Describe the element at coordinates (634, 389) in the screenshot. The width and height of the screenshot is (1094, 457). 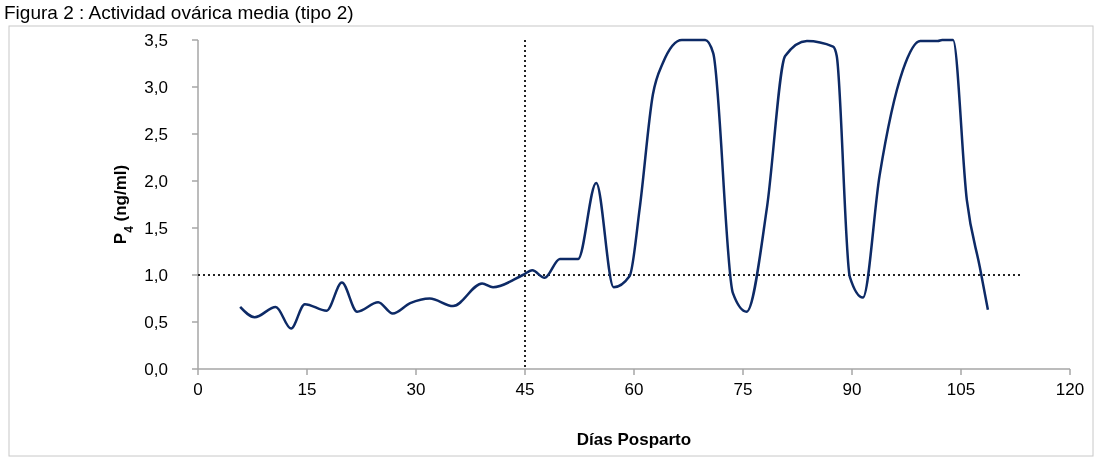
I see `x-tick-label: 60` at that location.